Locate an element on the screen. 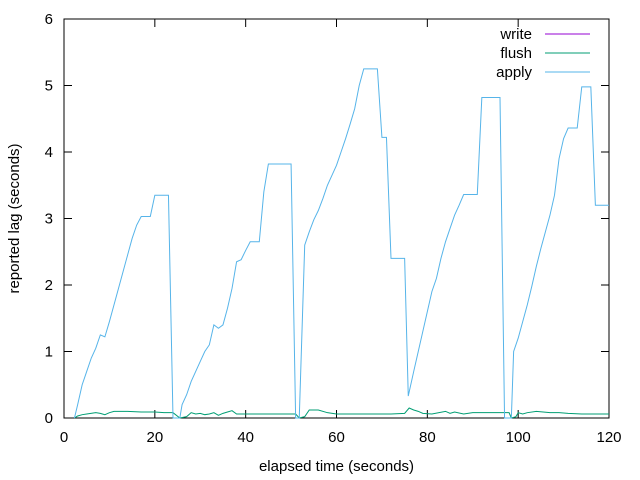 The width and height of the screenshot is (640, 480). y-tick-label: 3 is located at coordinates (49, 219).